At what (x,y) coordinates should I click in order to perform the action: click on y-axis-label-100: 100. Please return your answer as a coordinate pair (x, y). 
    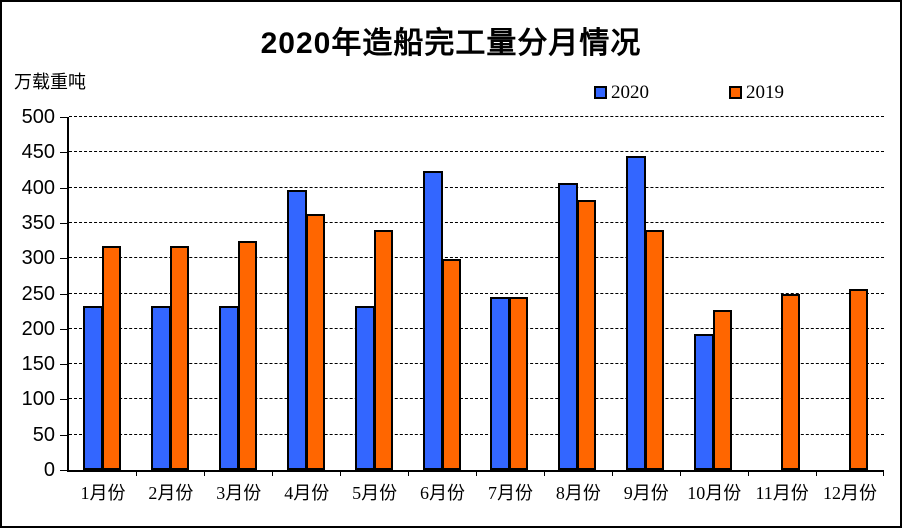
    Looking at the image, I should click on (38, 399).